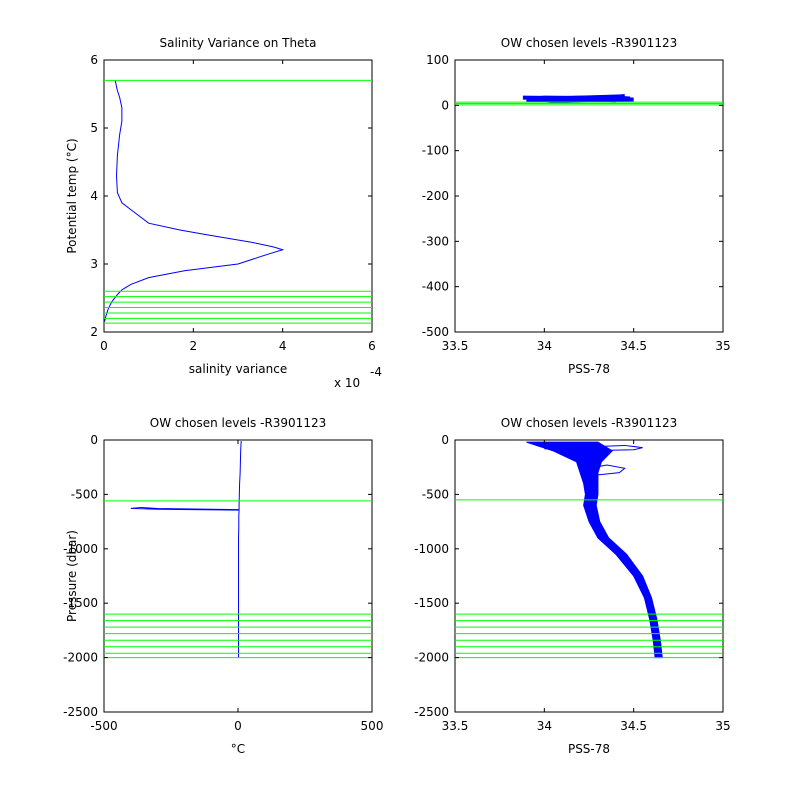 This screenshot has width=800, height=800. What do you see at coordinates (283, 346) in the screenshot?
I see `x-tick-label: 4` at bounding box center [283, 346].